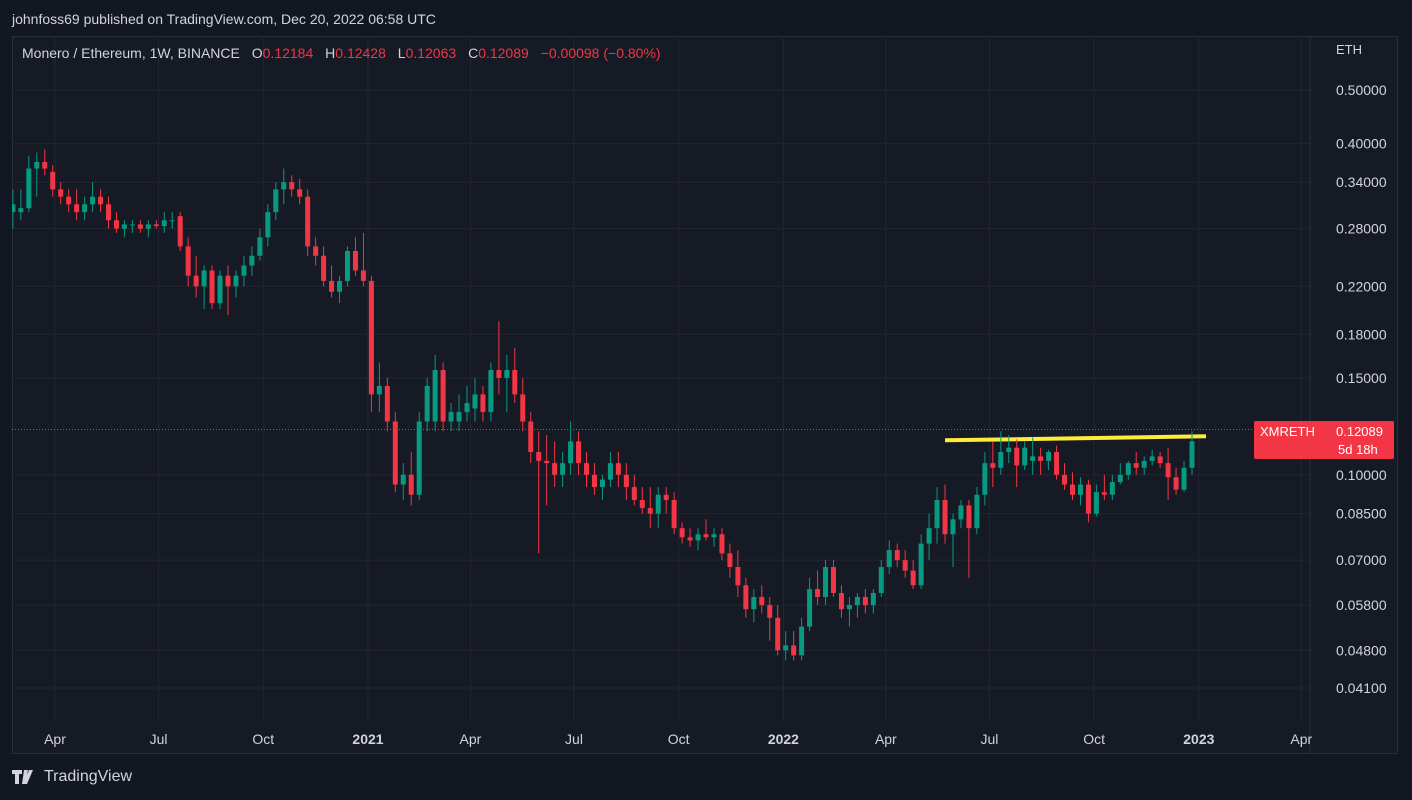  I want to click on low-label: L, so click(401, 53).